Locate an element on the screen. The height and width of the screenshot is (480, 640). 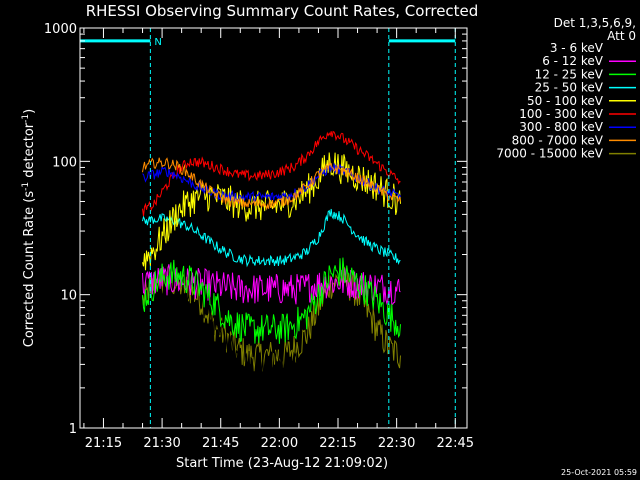
y-axis-label-part2: detector is located at coordinates (29, 152).